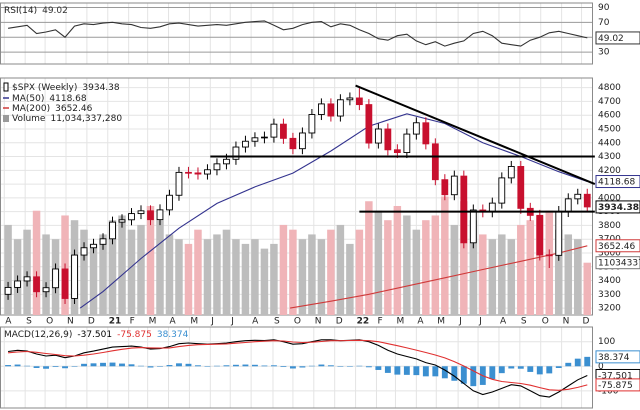  What do you see at coordinates (298, 368) in the screenshot?
I see `series-line` at bounding box center [298, 368].